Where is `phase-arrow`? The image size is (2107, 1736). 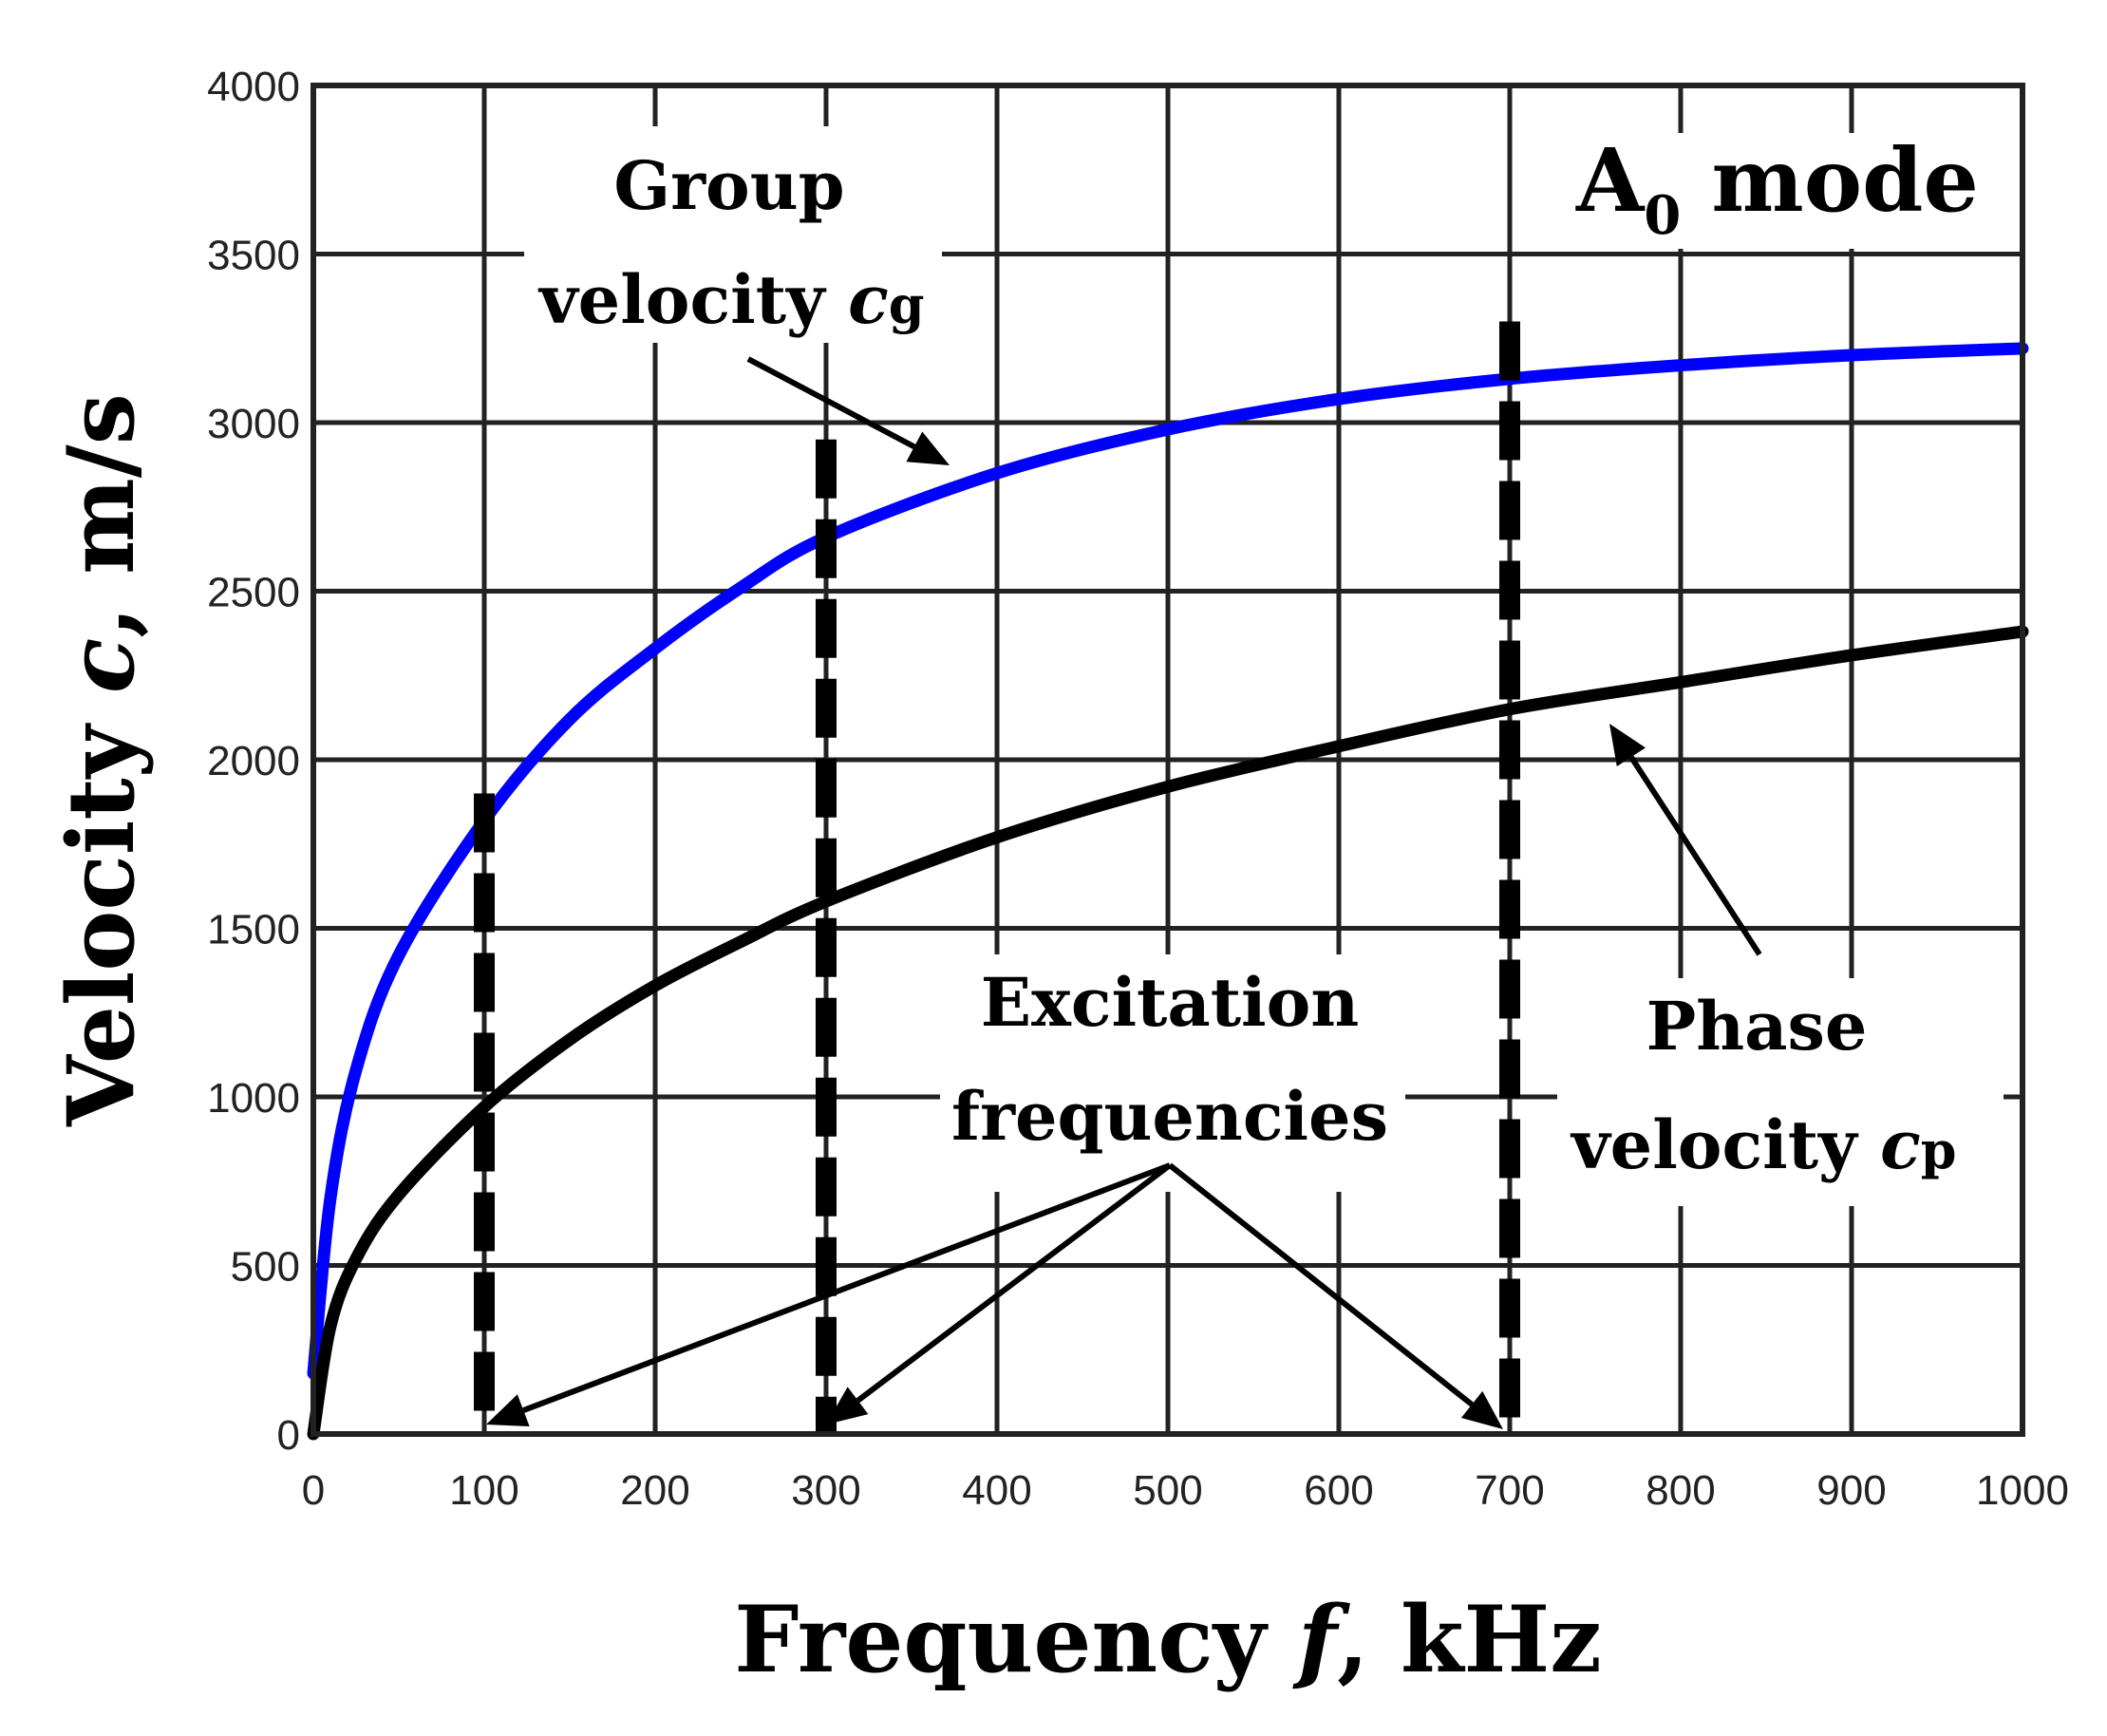
phase-arrow is located at coordinates (1685, 840).